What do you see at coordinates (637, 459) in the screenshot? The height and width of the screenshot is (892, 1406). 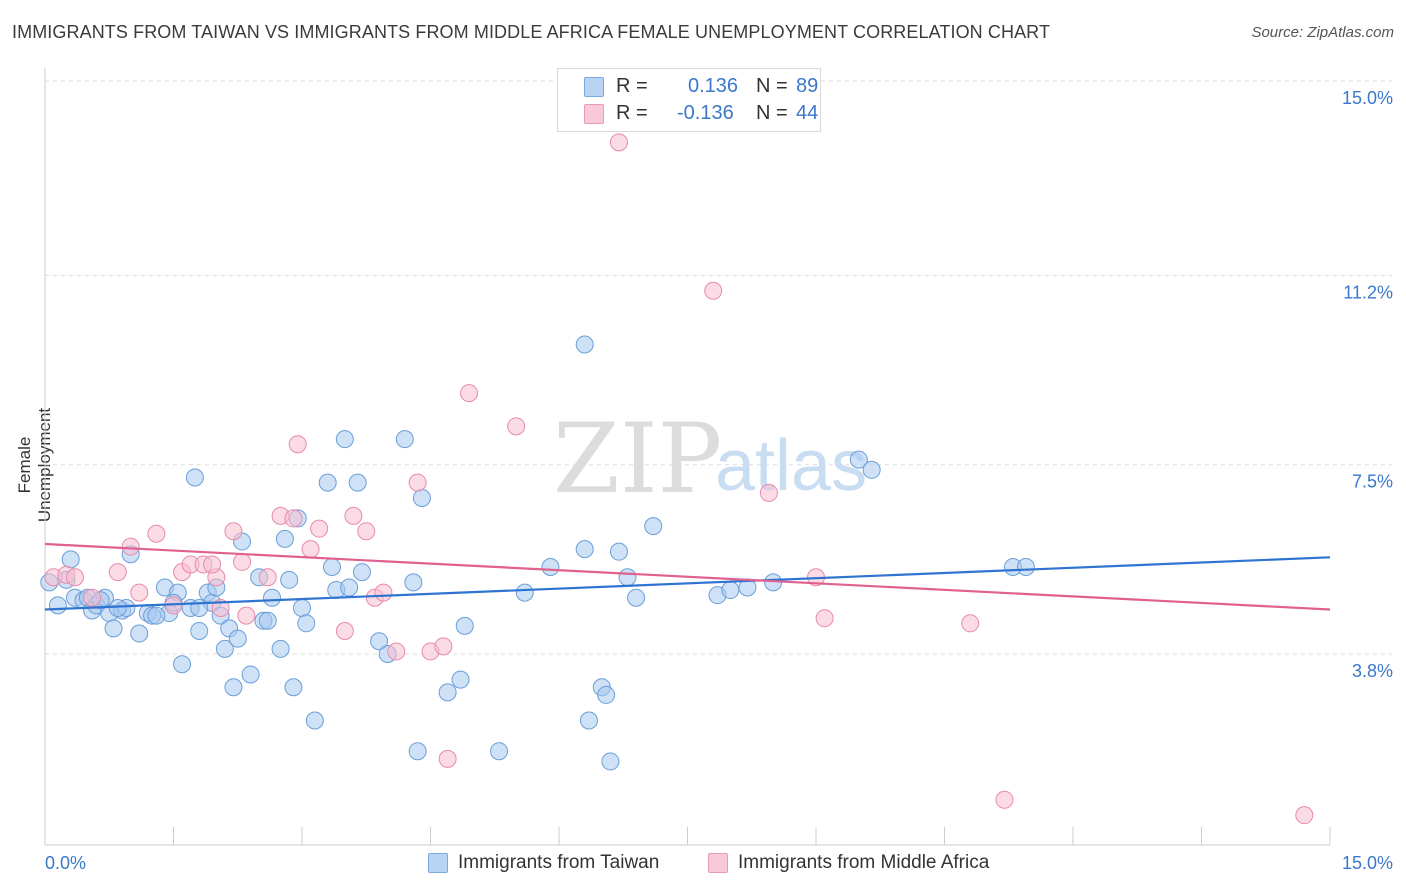 I see `watermark-zip: ZIP` at bounding box center [637, 459].